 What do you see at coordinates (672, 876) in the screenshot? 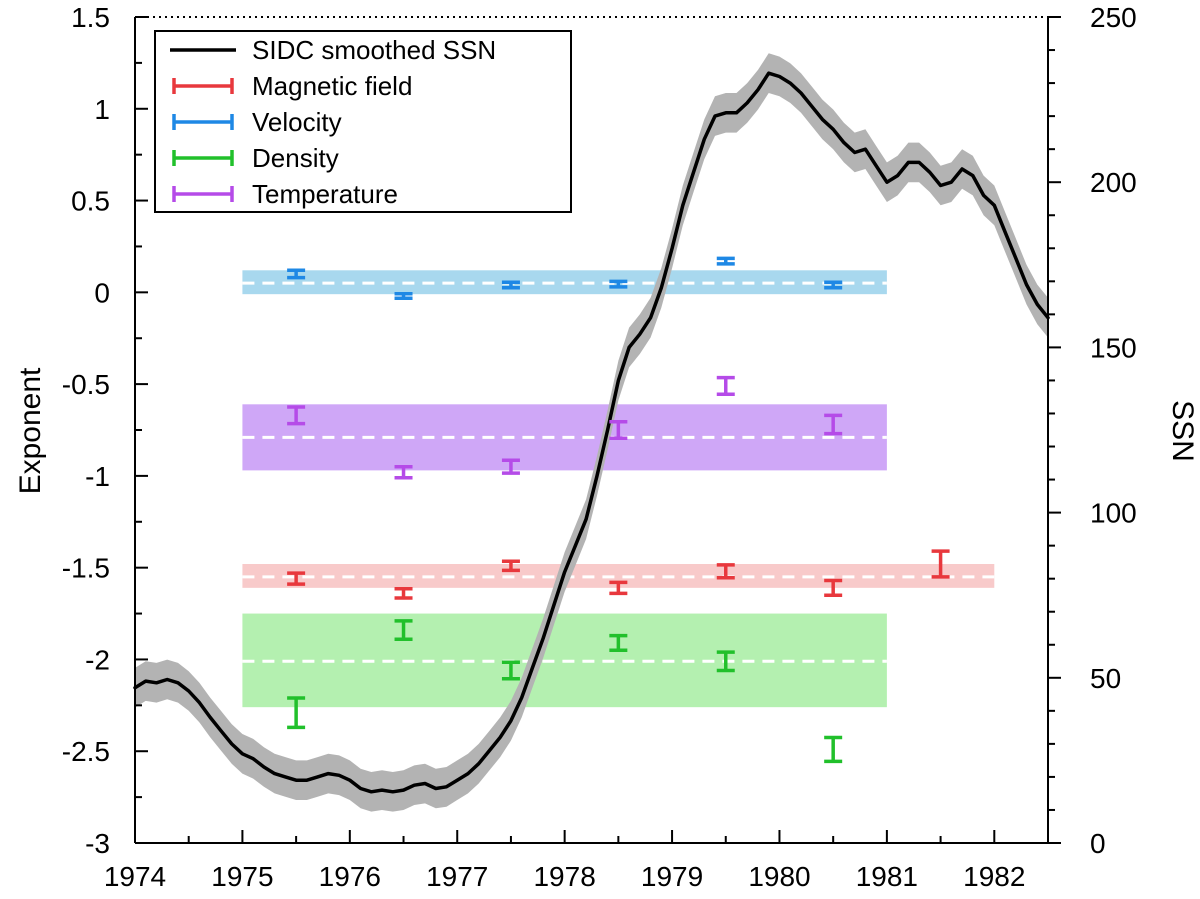
I see `x-tick-label: 1979` at bounding box center [672, 876].